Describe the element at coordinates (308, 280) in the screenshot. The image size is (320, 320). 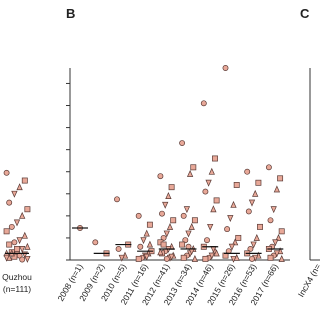
I see `x-tick-label: IncX4 (n=` at that location.